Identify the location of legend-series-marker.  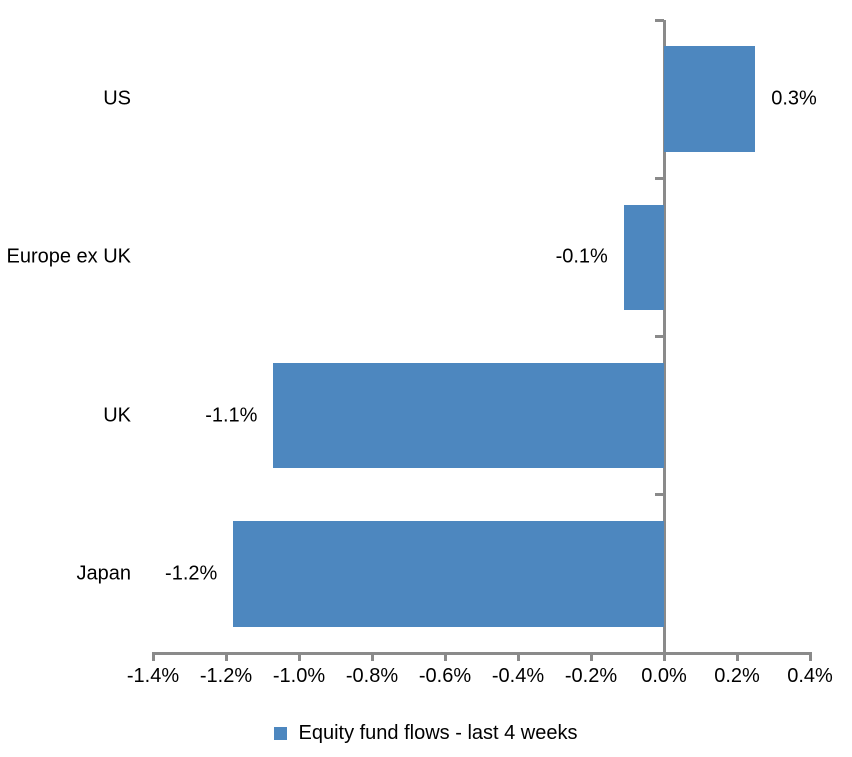
(281, 733).